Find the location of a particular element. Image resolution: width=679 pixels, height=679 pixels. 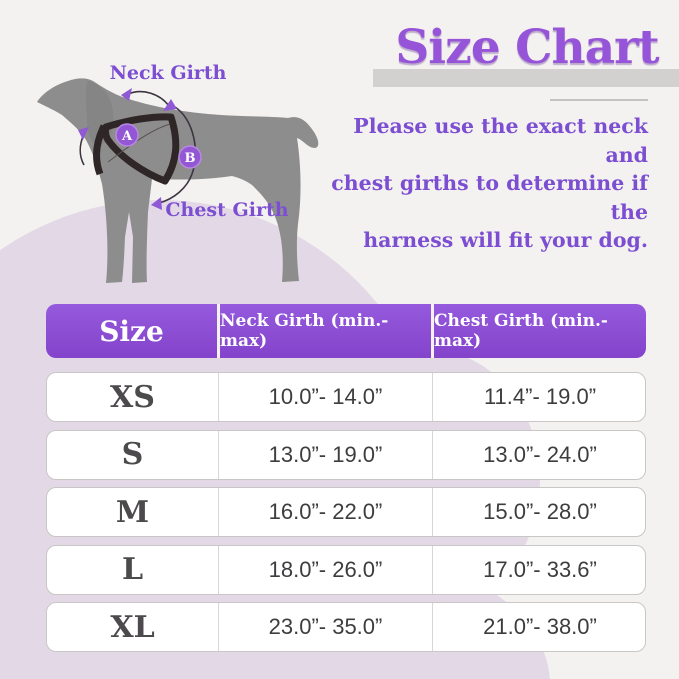

chest-girth-value: 11.4”- 19.0” is located at coordinates (539, 397).